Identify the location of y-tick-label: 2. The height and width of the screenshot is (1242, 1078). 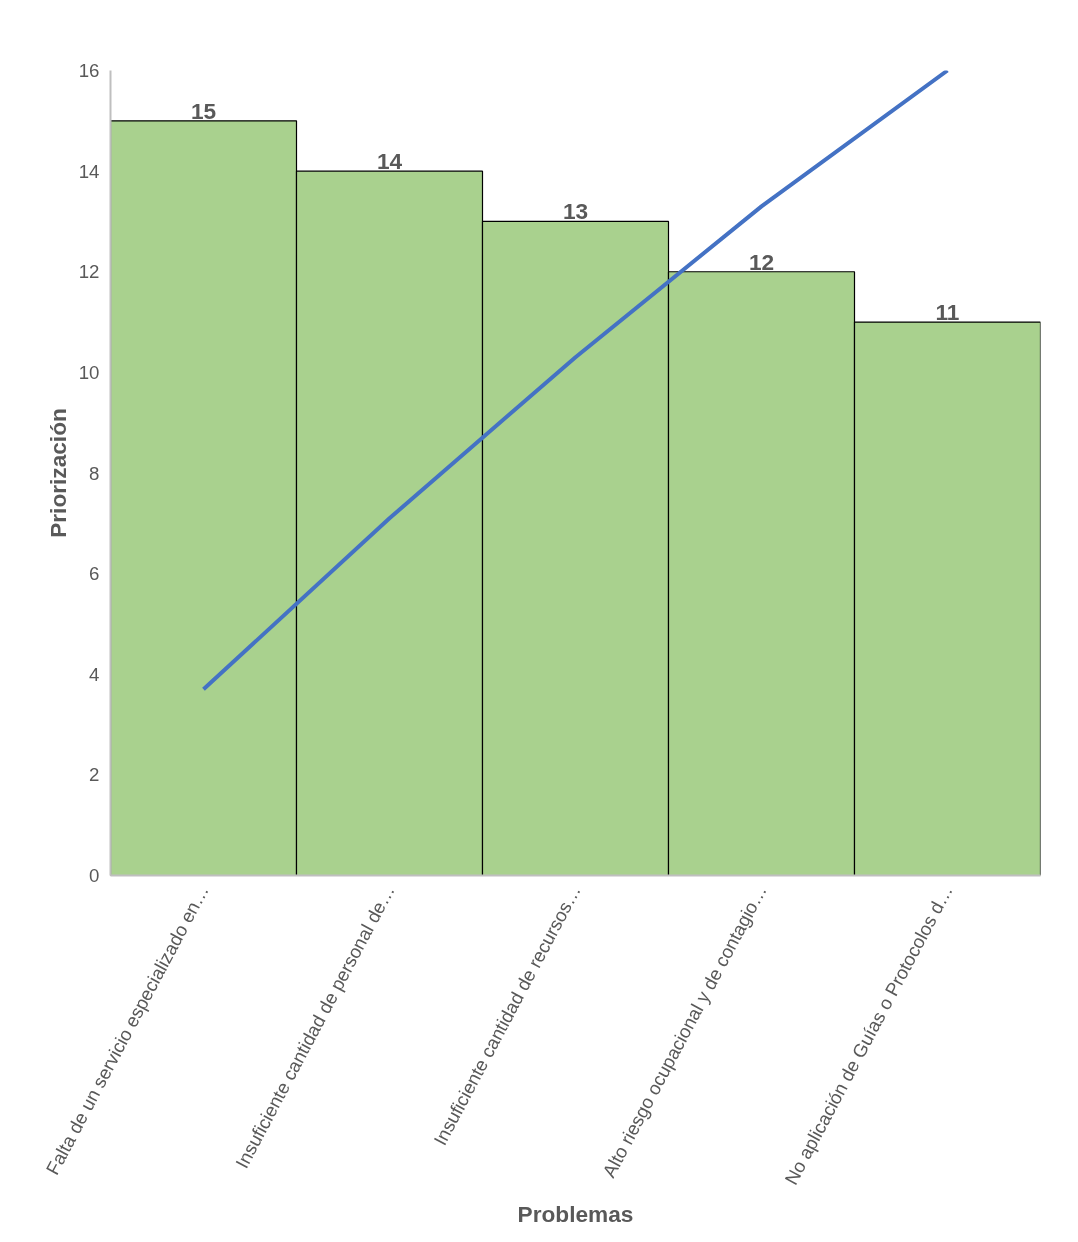
(94, 775).